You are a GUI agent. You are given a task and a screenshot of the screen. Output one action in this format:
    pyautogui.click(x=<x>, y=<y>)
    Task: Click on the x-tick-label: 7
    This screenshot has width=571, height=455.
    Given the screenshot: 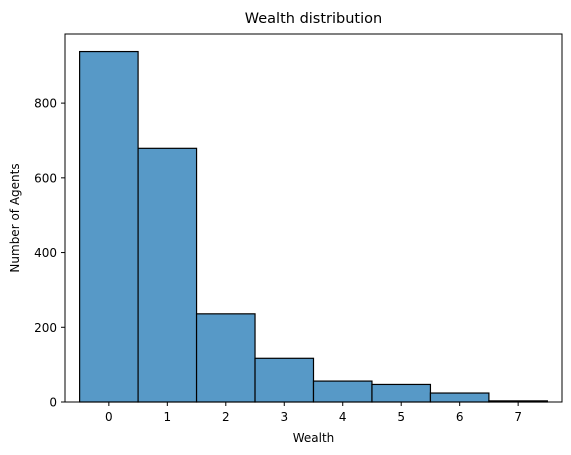 What is the action you would take?
    pyautogui.click(x=518, y=417)
    